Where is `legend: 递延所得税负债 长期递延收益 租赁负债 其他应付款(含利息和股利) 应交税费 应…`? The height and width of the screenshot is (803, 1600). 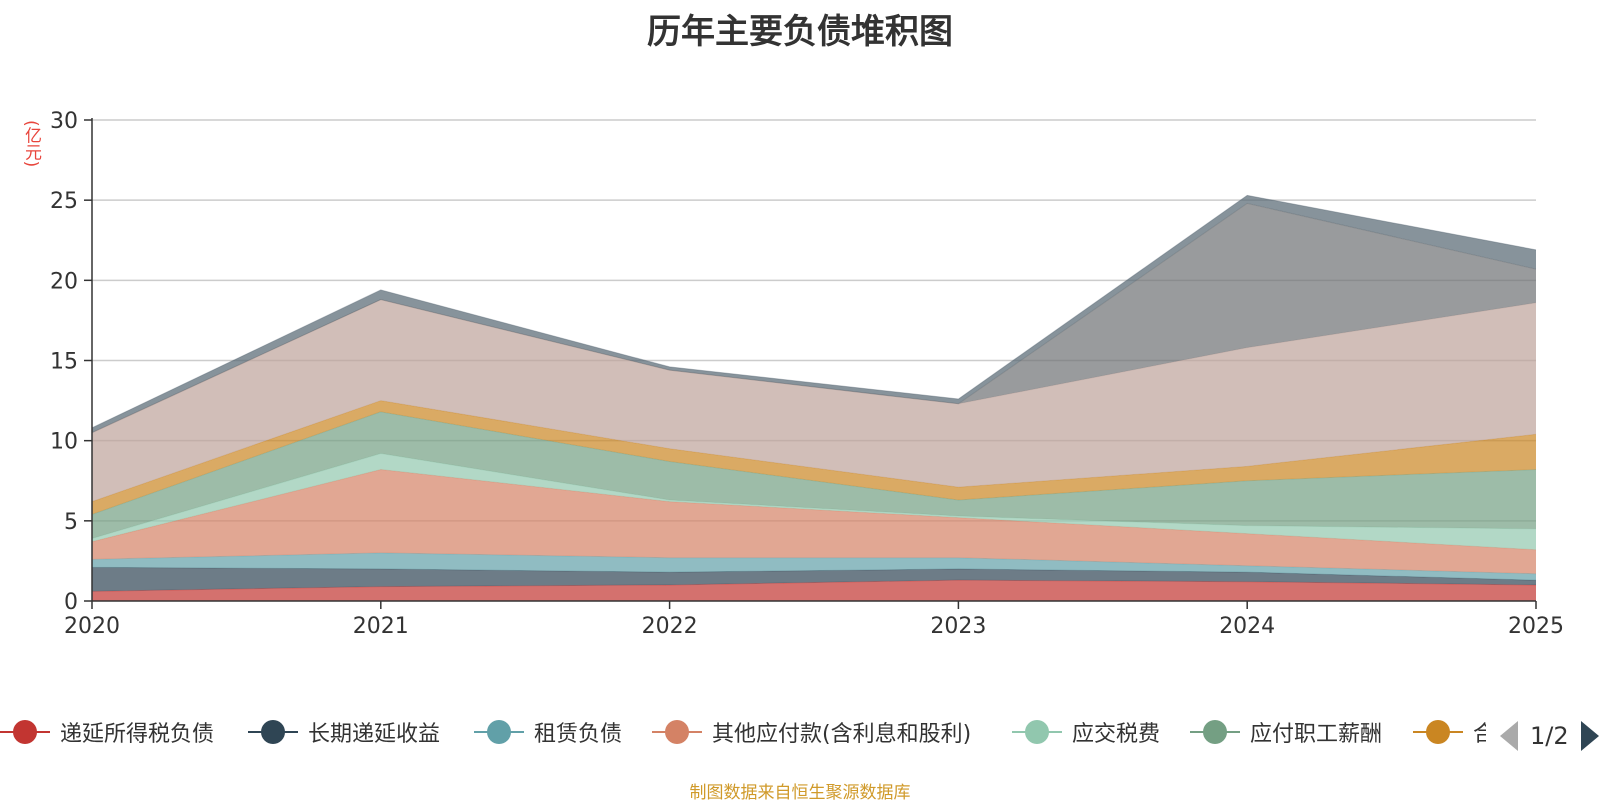 legend: 递延所得税负债 长期递延收益 租赁负债 其他应付款(含利息和股利) 应交税费 应… is located at coordinates (743, 732).